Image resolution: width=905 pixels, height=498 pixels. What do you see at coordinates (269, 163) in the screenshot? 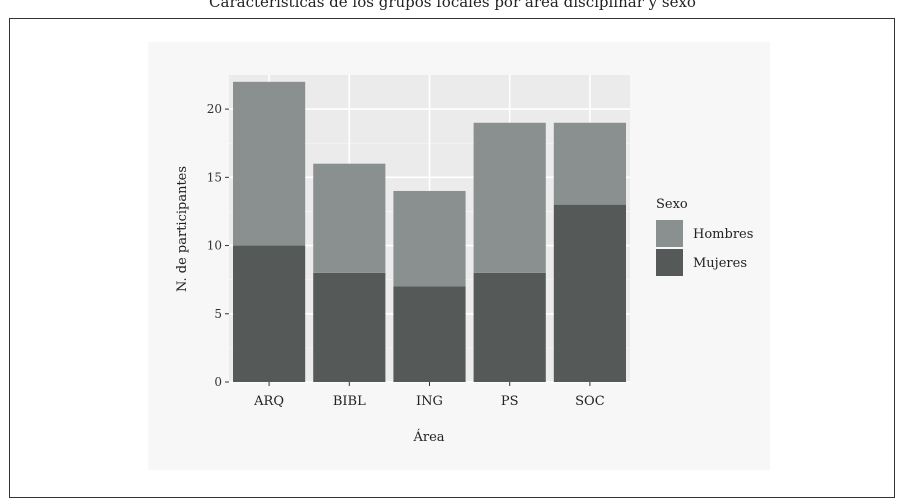
I see `bar-hombres-arq` at bounding box center [269, 163].